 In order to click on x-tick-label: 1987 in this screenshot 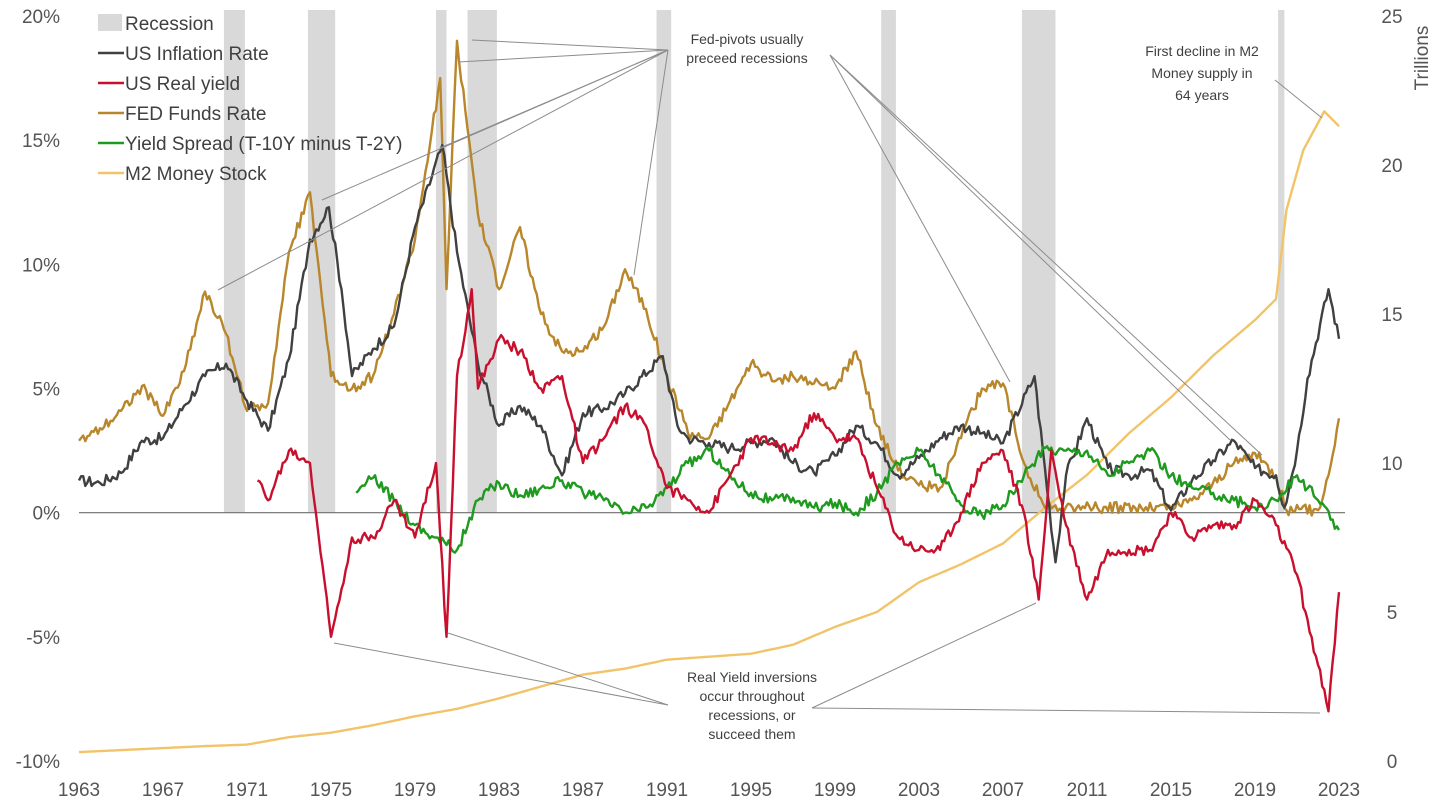, I will do `click(583, 790)`.